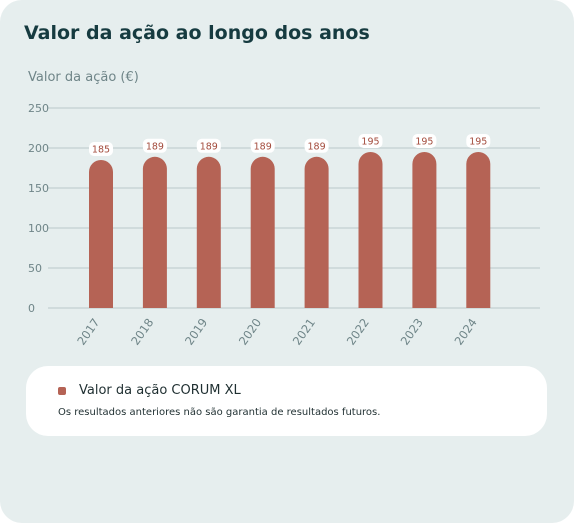  What do you see at coordinates (290, 145) in the screenshot?
I see `data-labels: 185 189 189 189 189 195 195 195` at bounding box center [290, 145].